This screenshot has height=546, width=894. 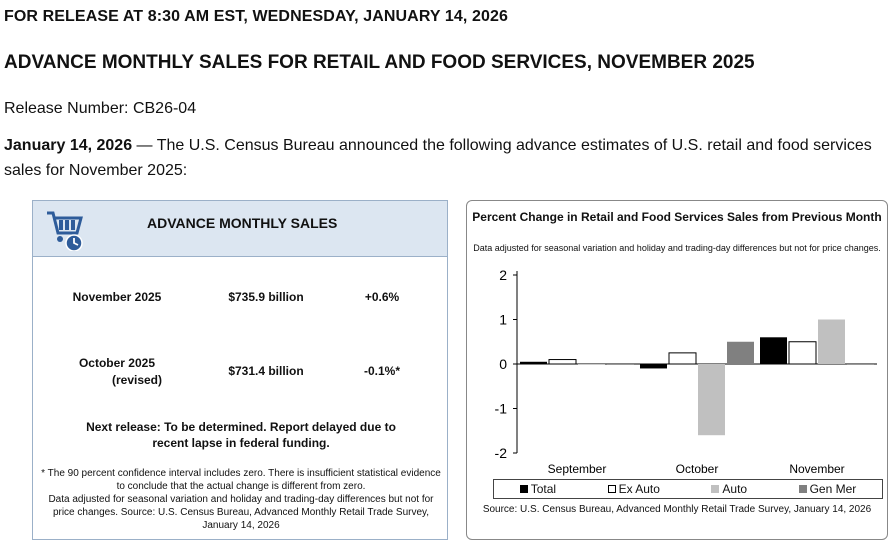 What do you see at coordinates (653, 366) in the screenshot?
I see `bar-total-october` at bounding box center [653, 366].